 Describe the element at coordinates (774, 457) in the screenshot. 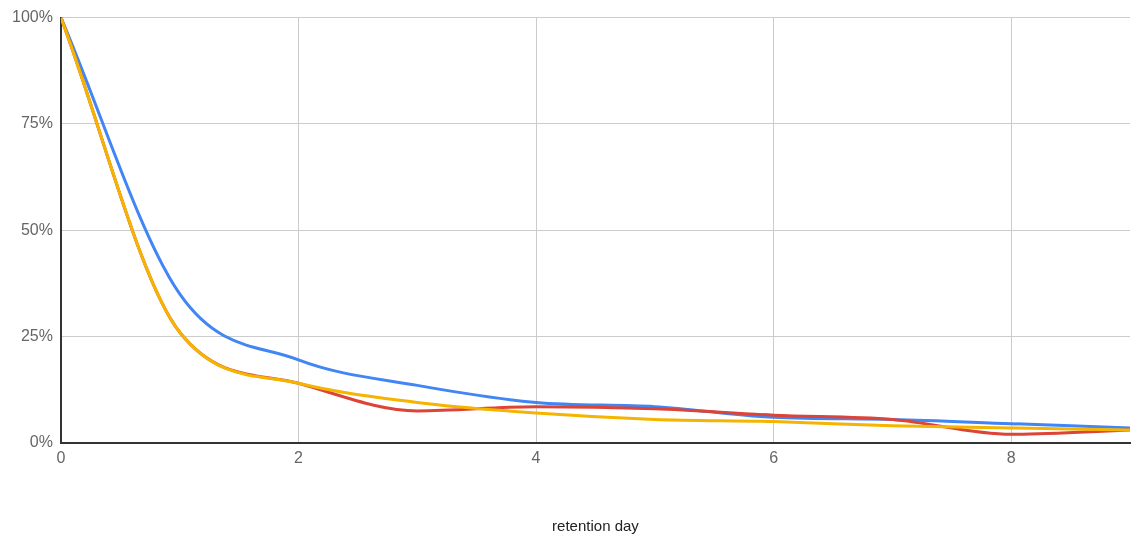

I see `x-tick-label: 6` at that location.